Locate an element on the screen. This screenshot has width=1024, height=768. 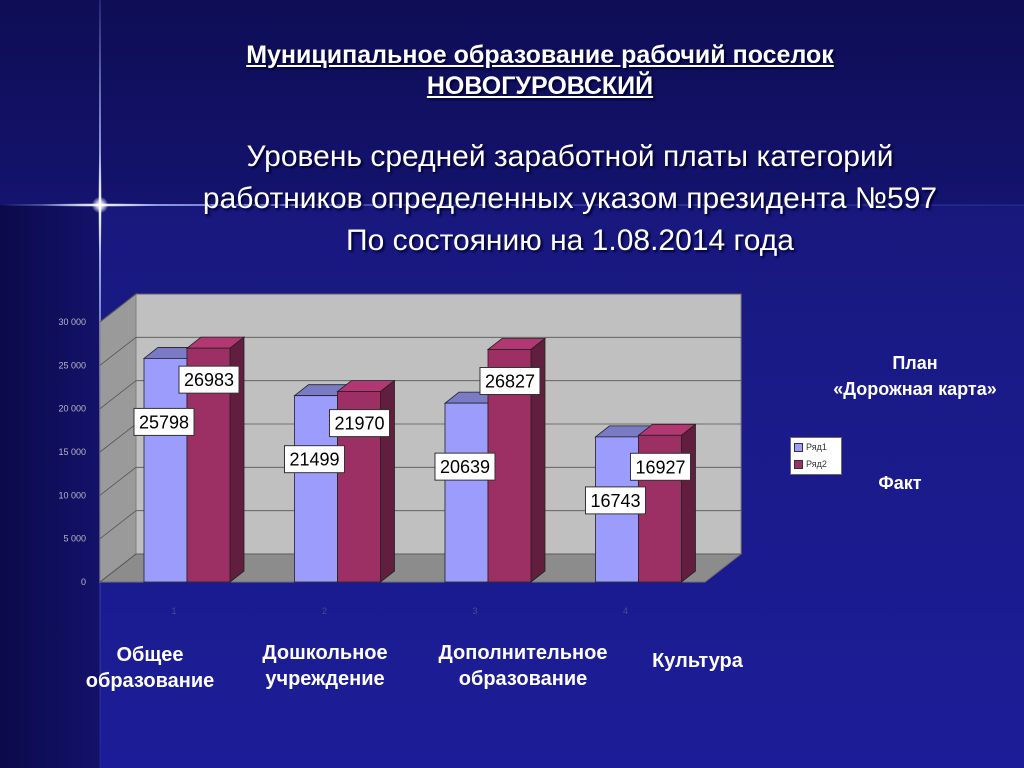
legend-item-series-1: Ряд1 is located at coordinates (810, 447).